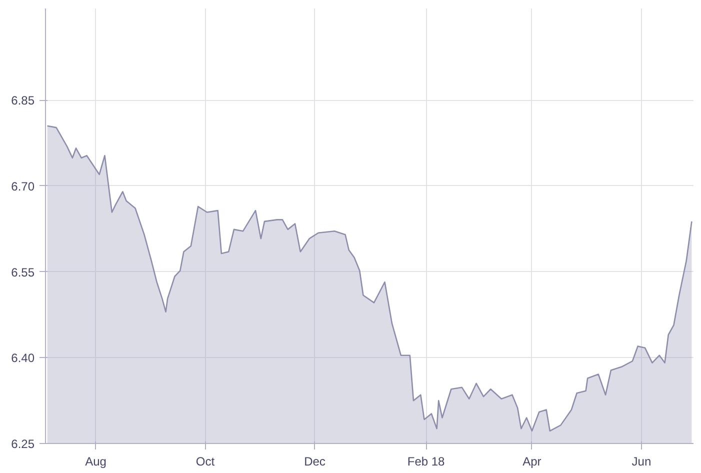  Describe the element at coordinates (426, 461) in the screenshot. I see `x-tick-label: Feb 18` at that location.